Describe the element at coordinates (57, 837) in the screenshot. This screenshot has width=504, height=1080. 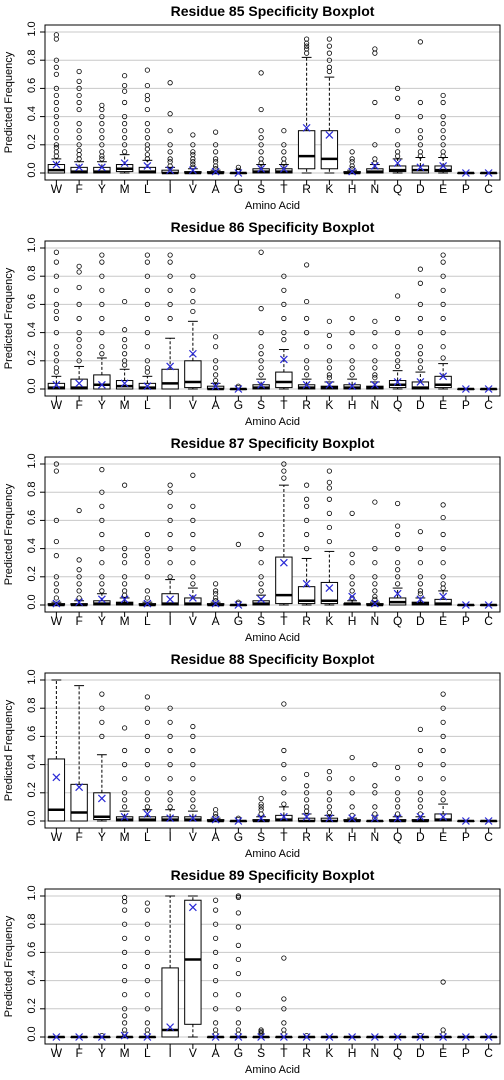
I see `x-tick-label: W` at that location.